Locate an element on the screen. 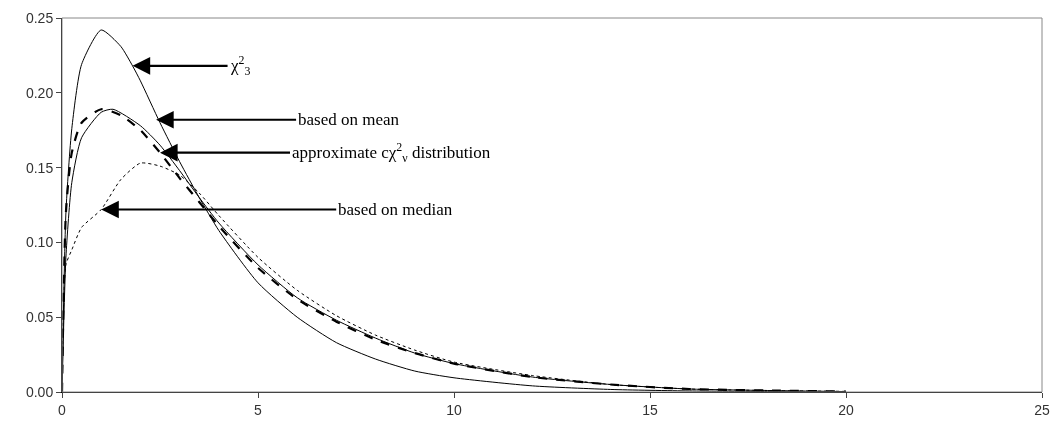  y-tick-label: 0.20 is located at coordinates (39, 92).